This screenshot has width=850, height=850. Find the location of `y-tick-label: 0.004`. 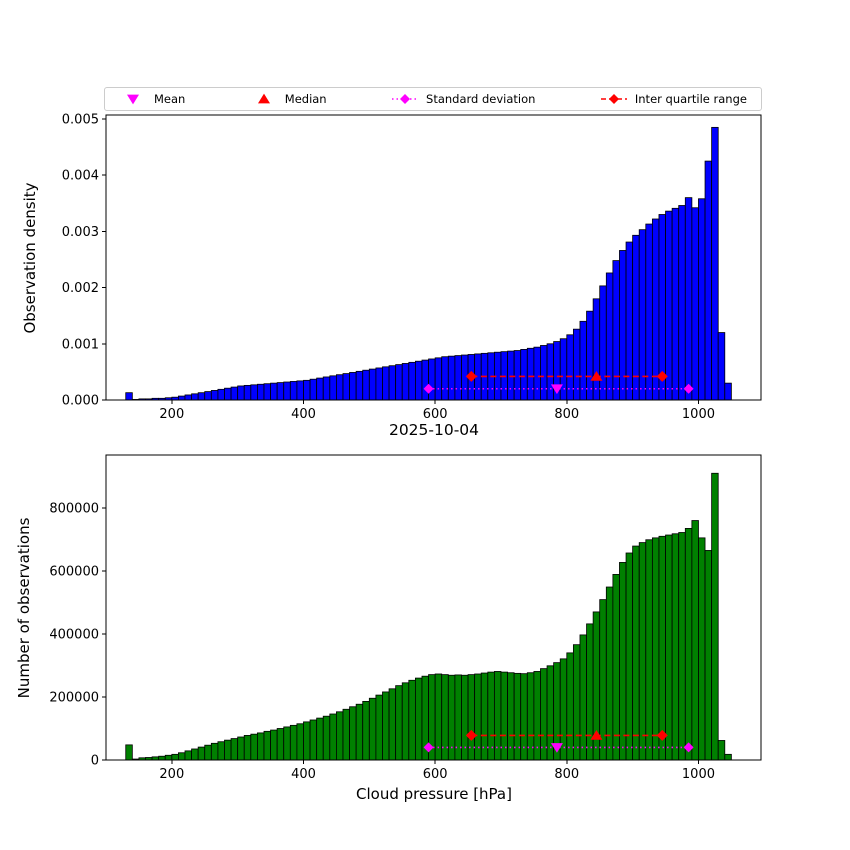

y-tick-label: 0.004 is located at coordinates (80, 176).